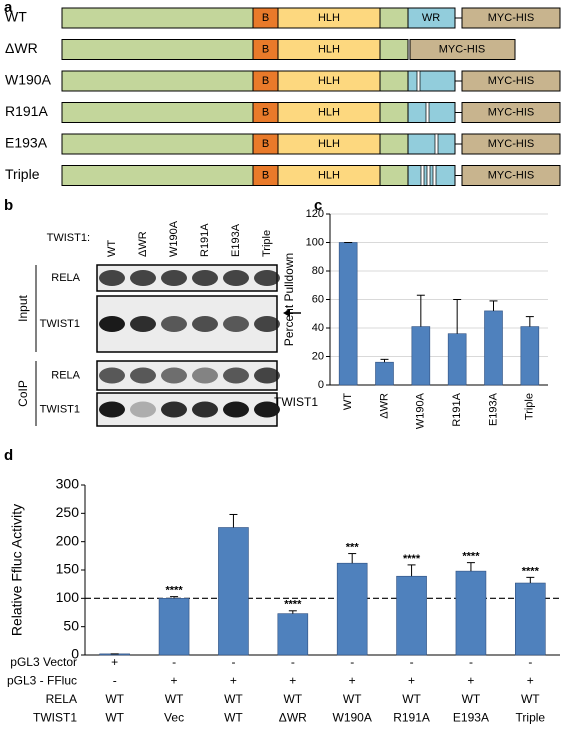  I want to click on table-cell: E193A, so click(471, 718).